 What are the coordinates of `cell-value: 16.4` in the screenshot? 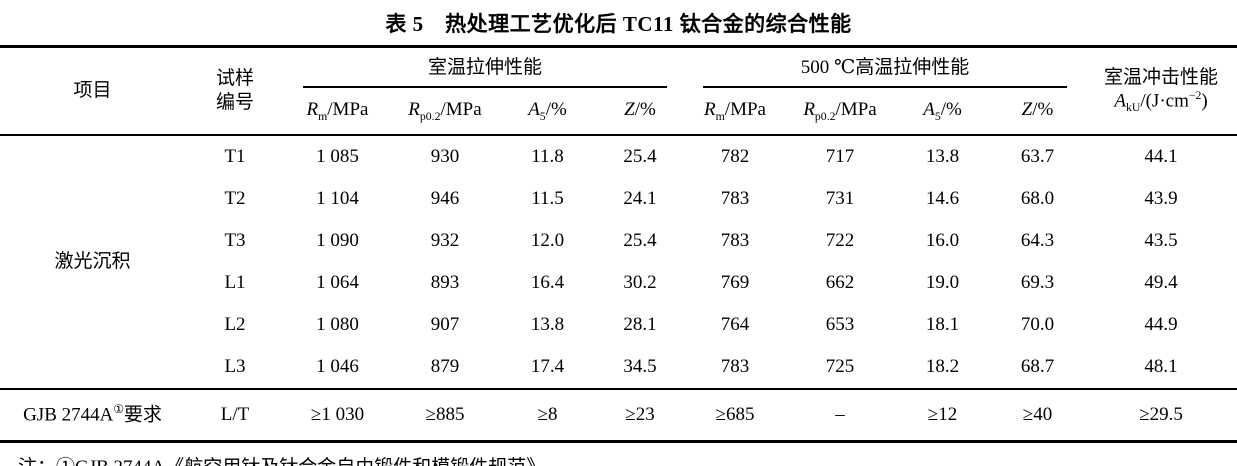 It's located at (547, 282).